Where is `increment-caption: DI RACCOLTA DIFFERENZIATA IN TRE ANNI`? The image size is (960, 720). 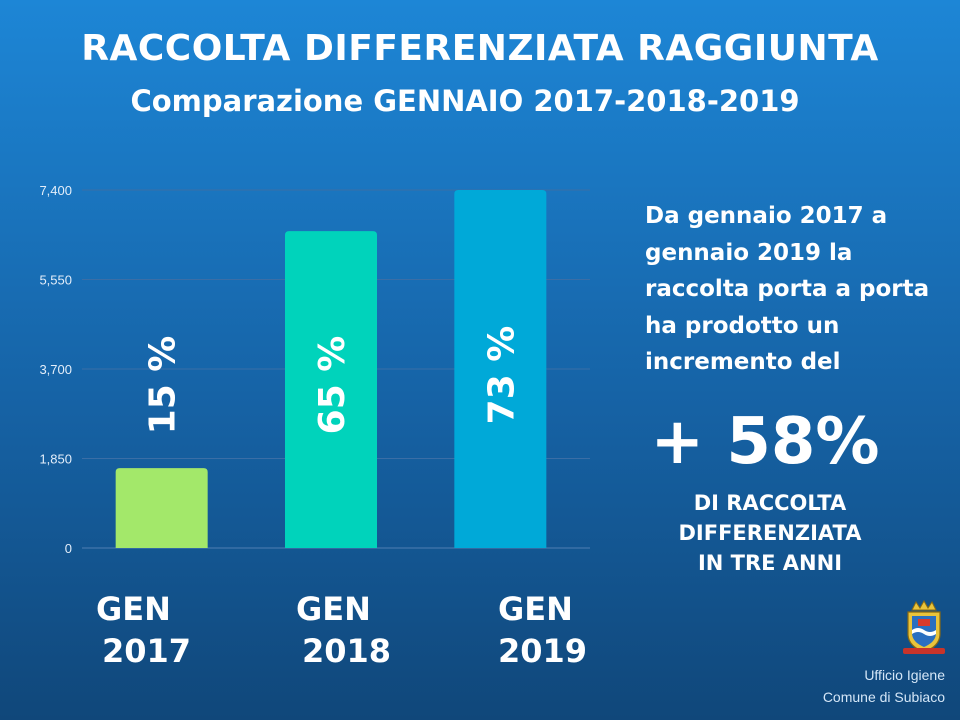
increment-caption: DI RACCOLTA DIFFERENZIATA IN TRE ANNI is located at coordinates (770, 533).